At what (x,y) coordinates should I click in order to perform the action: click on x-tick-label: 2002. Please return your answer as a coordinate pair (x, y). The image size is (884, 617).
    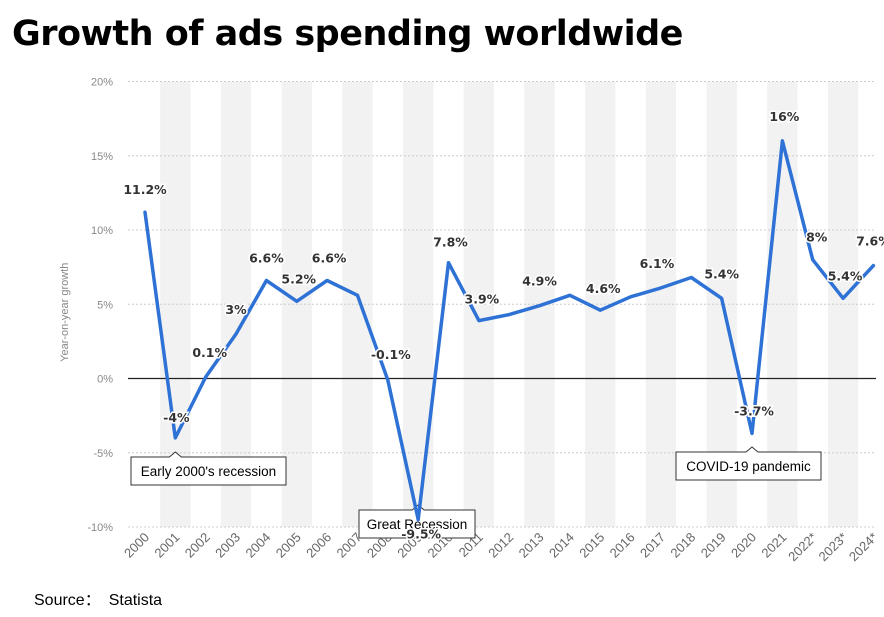
    Looking at the image, I should click on (197, 545).